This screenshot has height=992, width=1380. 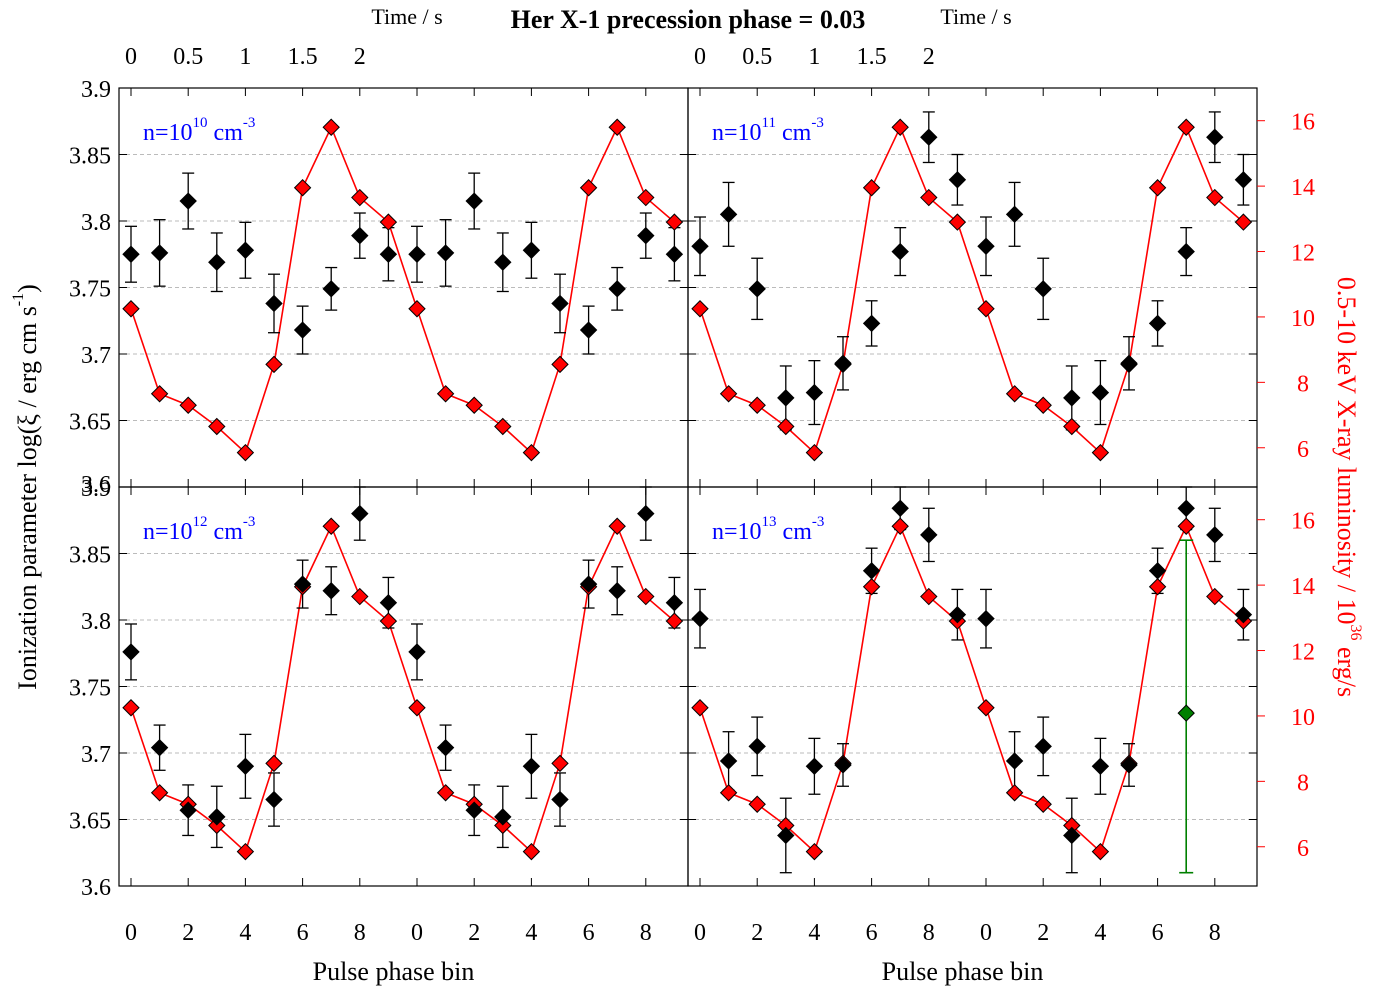 What do you see at coordinates (188, 57) in the screenshot?
I see `x2-tick-label: 0.5` at bounding box center [188, 57].